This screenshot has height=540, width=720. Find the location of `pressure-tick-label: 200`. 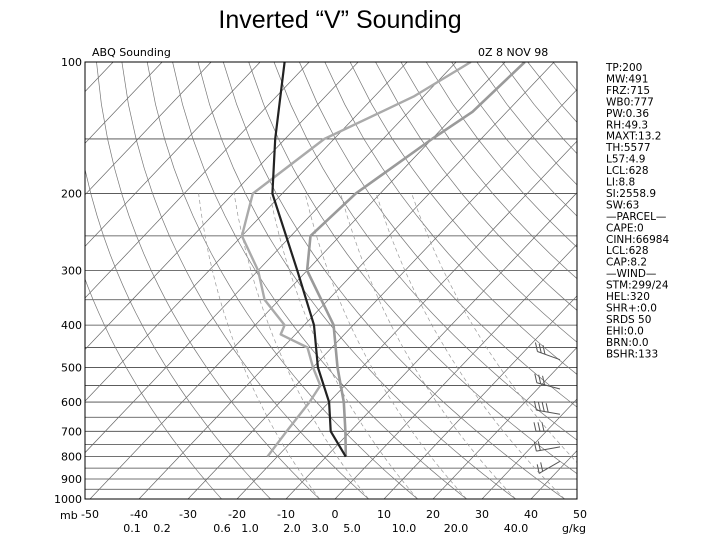

pressure-tick-label: 200 is located at coordinates (71, 194).